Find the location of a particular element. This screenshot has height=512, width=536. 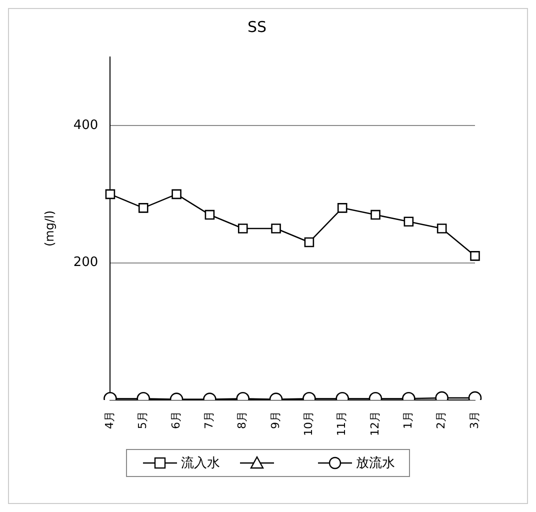

x-tick-label: 7月 is located at coordinates (209, 420).